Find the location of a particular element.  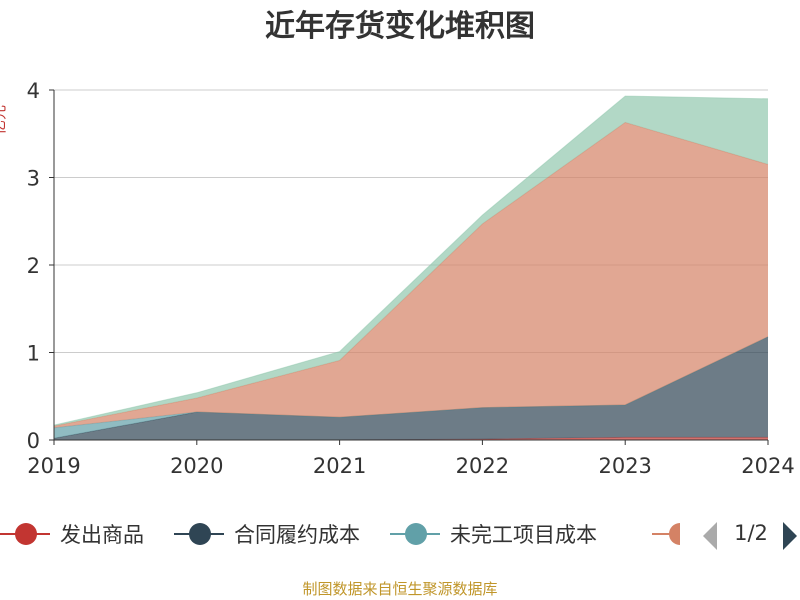

y-tick-labels: 0 1 2 3 4 is located at coordinates (33, 266).